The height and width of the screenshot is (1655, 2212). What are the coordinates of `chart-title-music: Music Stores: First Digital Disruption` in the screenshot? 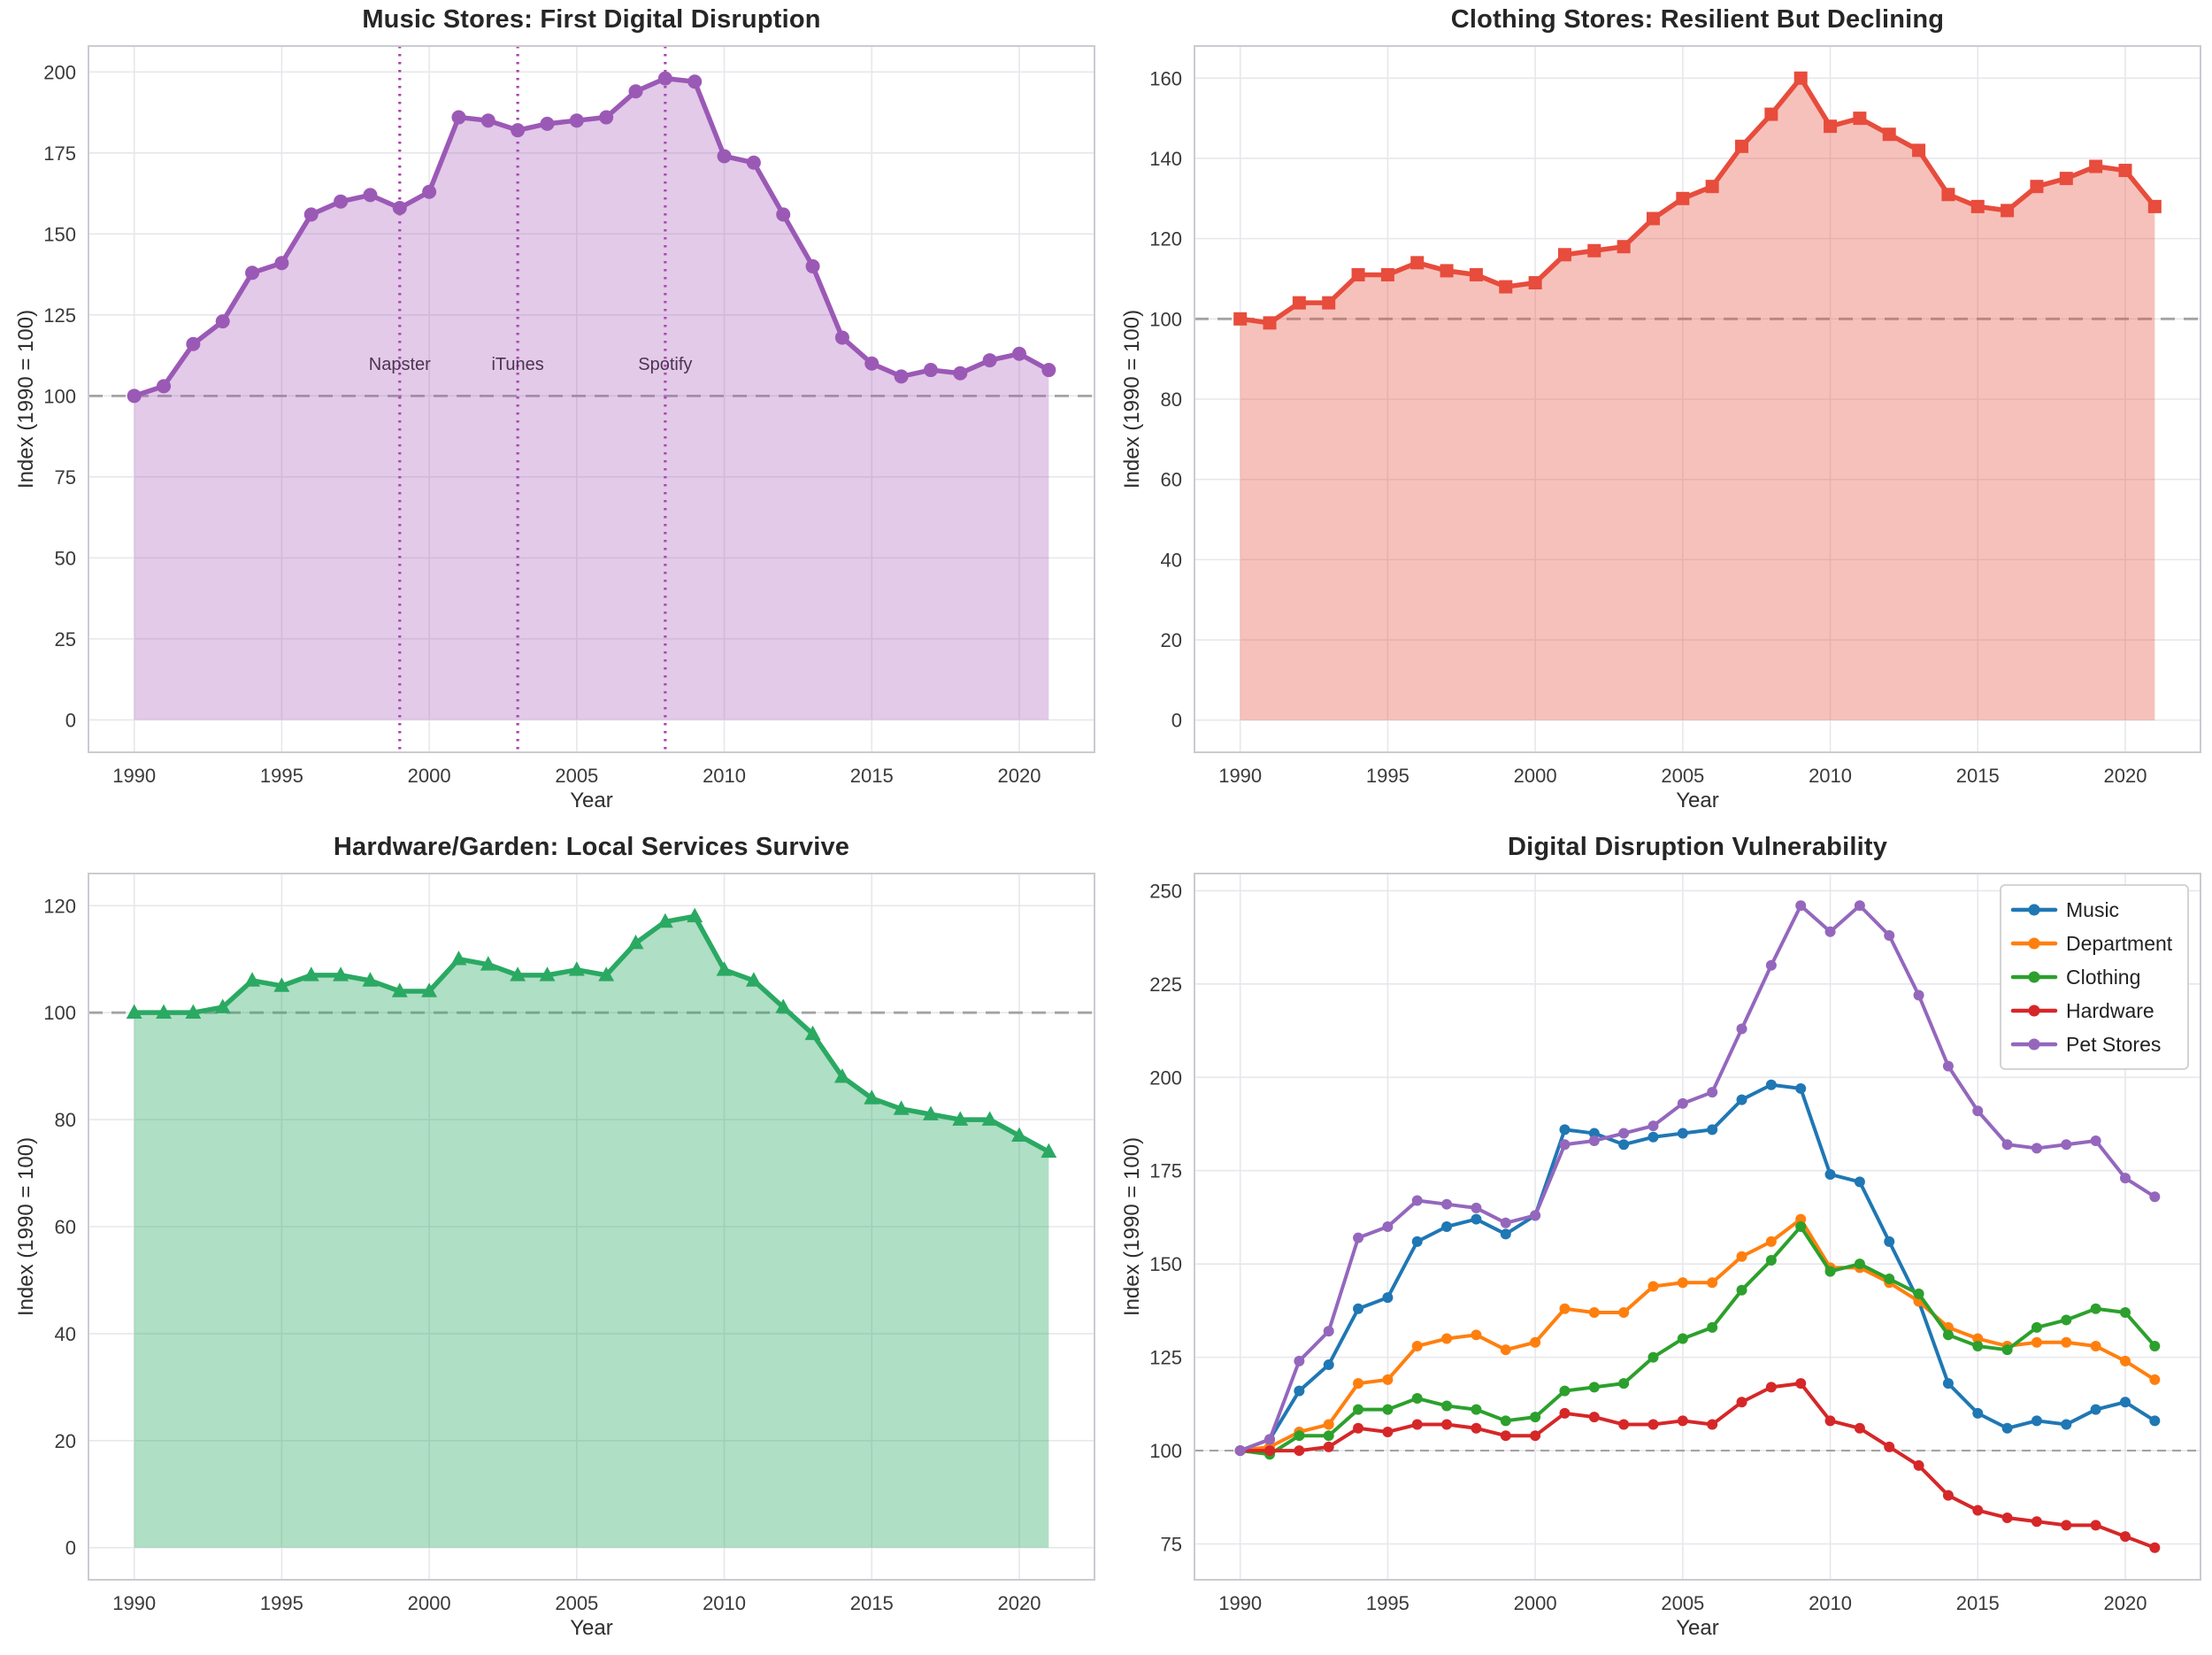 It's located at (592, 19).